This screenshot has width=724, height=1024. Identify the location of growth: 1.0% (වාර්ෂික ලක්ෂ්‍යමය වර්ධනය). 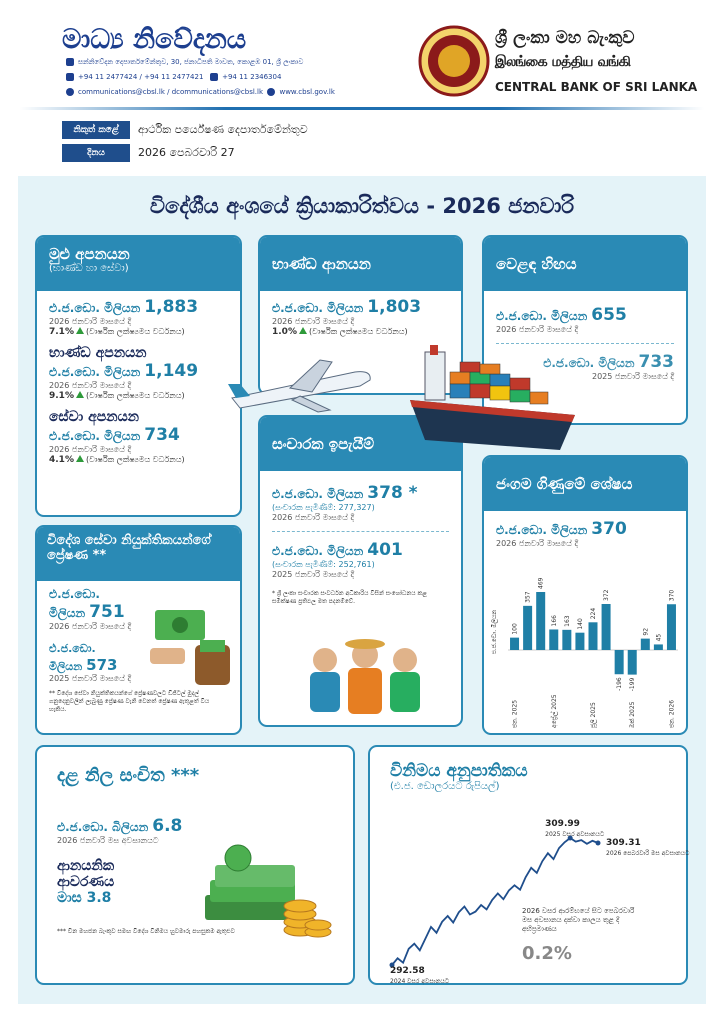
(360, 332).